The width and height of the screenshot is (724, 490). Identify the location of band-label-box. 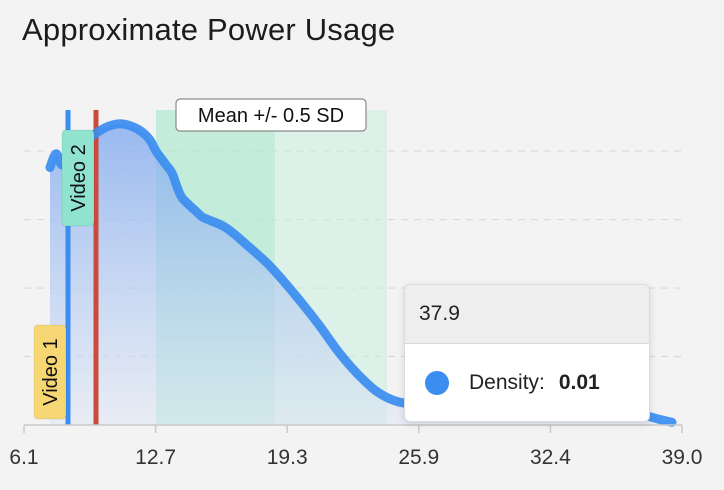
(271, 115).